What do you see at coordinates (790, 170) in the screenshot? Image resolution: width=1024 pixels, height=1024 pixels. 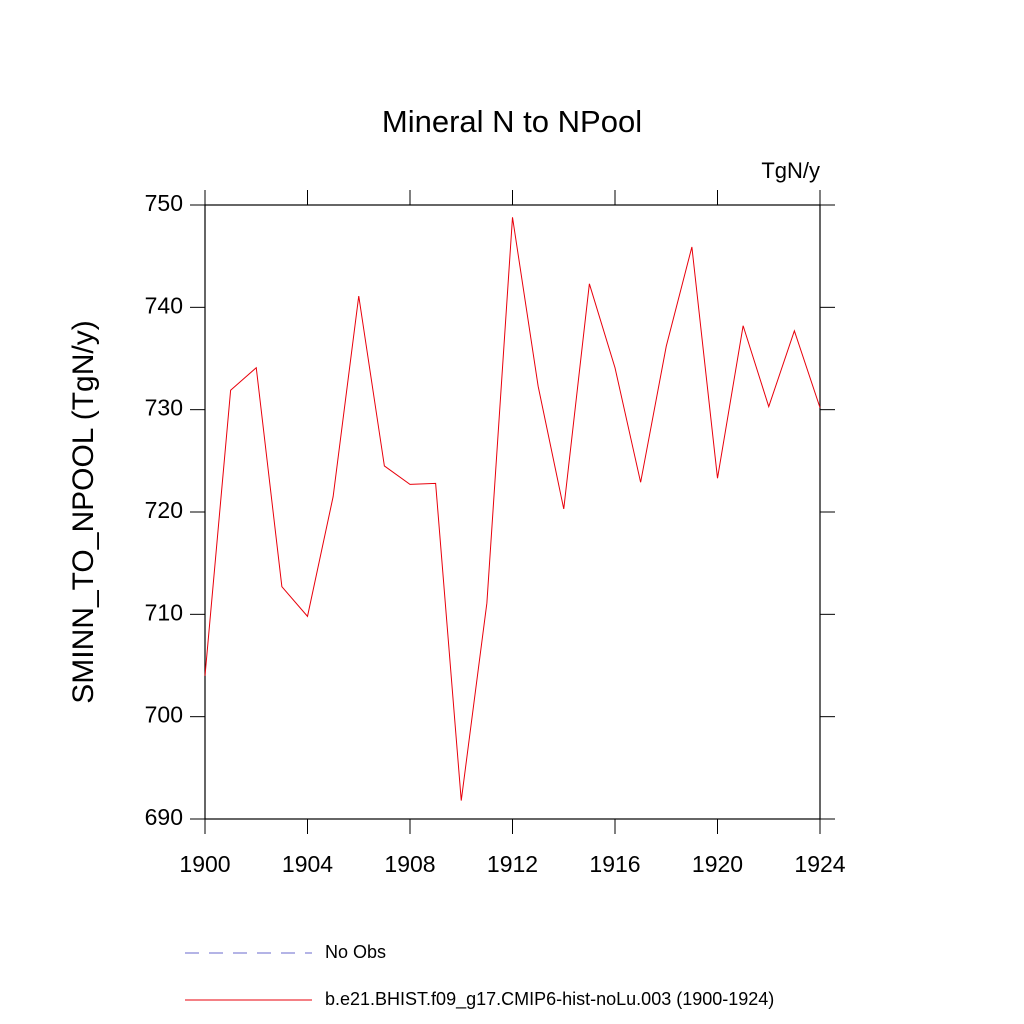 I see `units-label: TgN/y` at bounding box center [790, 170].